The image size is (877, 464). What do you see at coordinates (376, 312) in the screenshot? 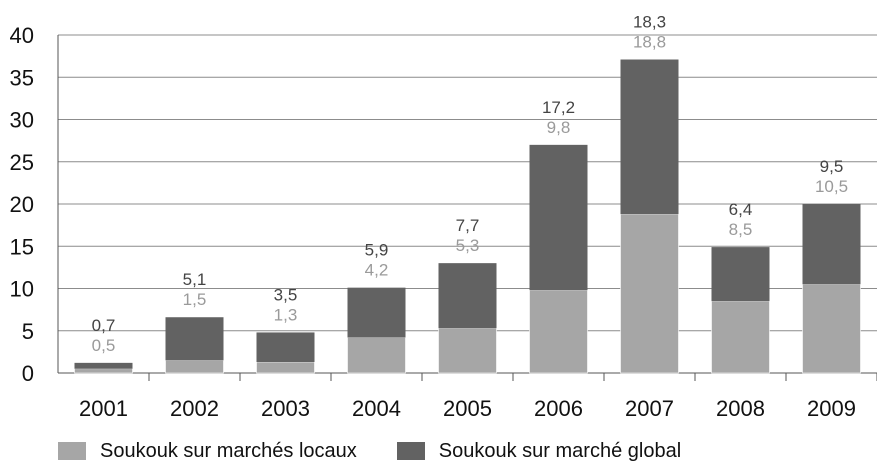
I see `bar-global-2004` at bounding box center [376, 312].